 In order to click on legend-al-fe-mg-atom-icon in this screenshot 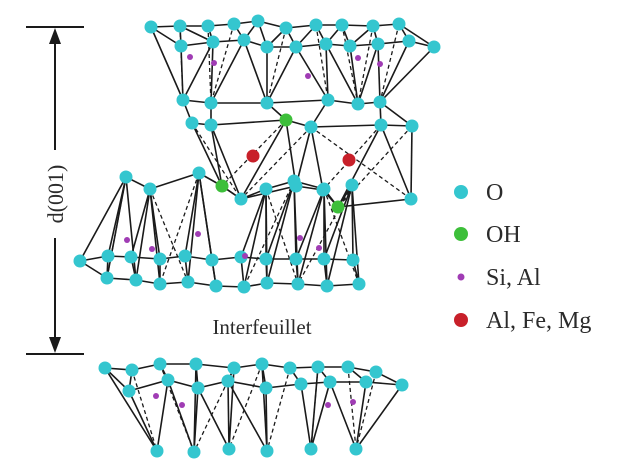, I will do `click(461, 320)`.